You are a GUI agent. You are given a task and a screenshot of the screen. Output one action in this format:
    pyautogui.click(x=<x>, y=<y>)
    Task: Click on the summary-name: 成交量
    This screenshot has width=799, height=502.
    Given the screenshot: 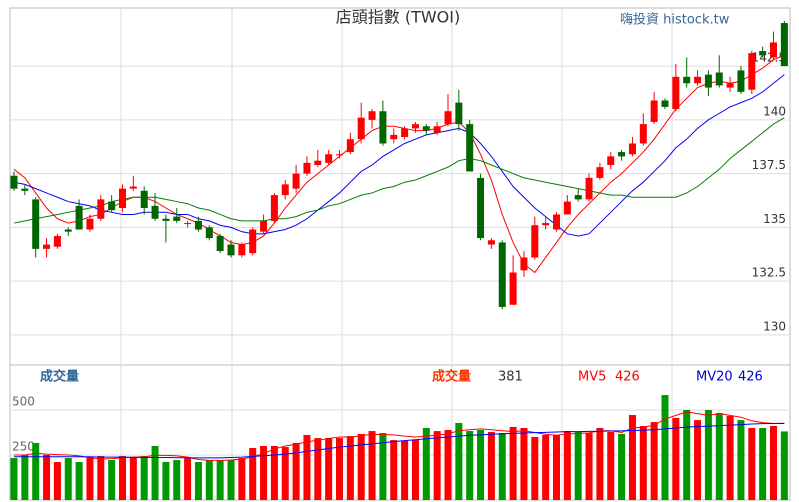 What is the action you would take?
    pyautogui.click(x=451, y=377)
    